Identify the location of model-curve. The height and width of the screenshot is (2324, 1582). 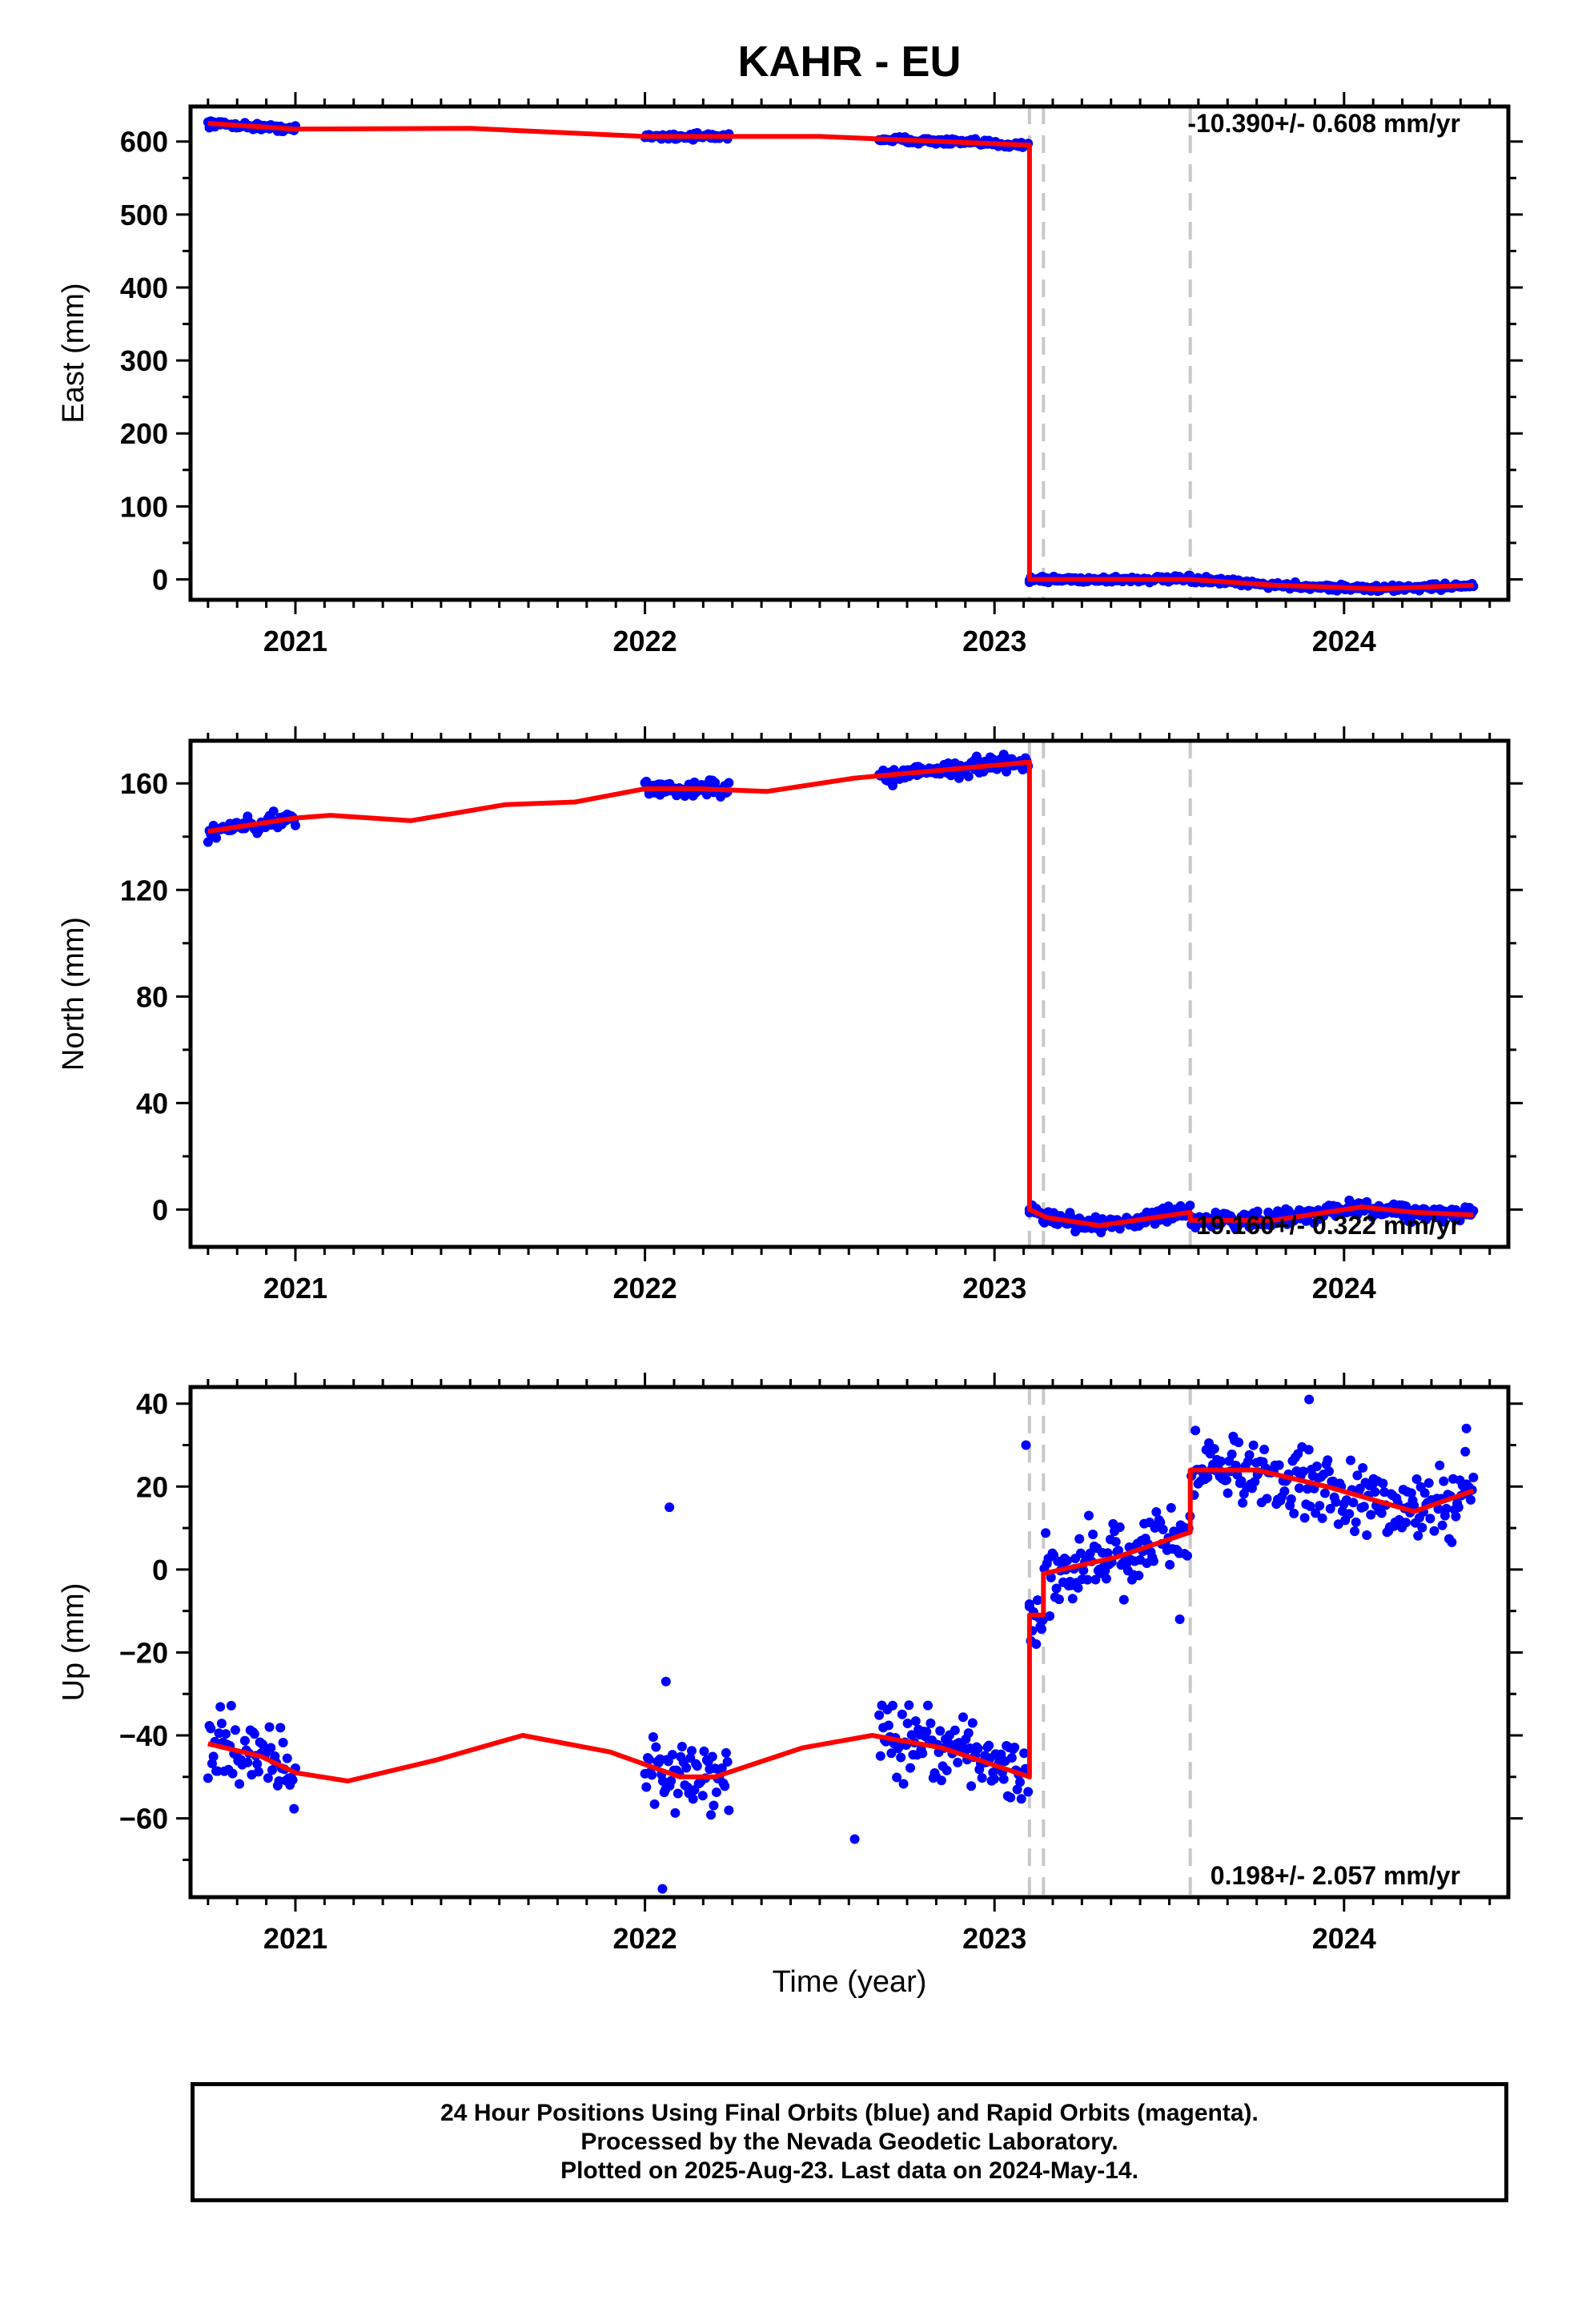
(841, 1625).